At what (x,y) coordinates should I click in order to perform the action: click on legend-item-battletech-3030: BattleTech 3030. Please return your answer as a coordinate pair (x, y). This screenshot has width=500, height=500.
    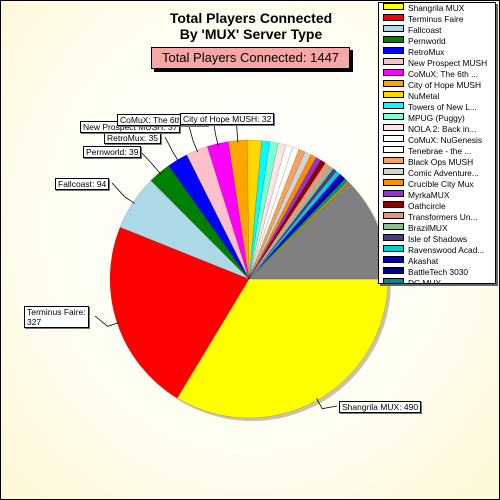
    Looking at the image, I should click on (437, 272).